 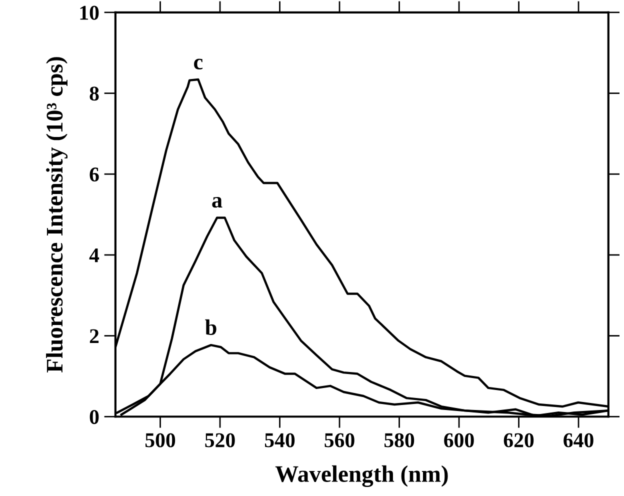 I want to click on series-label: c, so click(x=198, y=64).